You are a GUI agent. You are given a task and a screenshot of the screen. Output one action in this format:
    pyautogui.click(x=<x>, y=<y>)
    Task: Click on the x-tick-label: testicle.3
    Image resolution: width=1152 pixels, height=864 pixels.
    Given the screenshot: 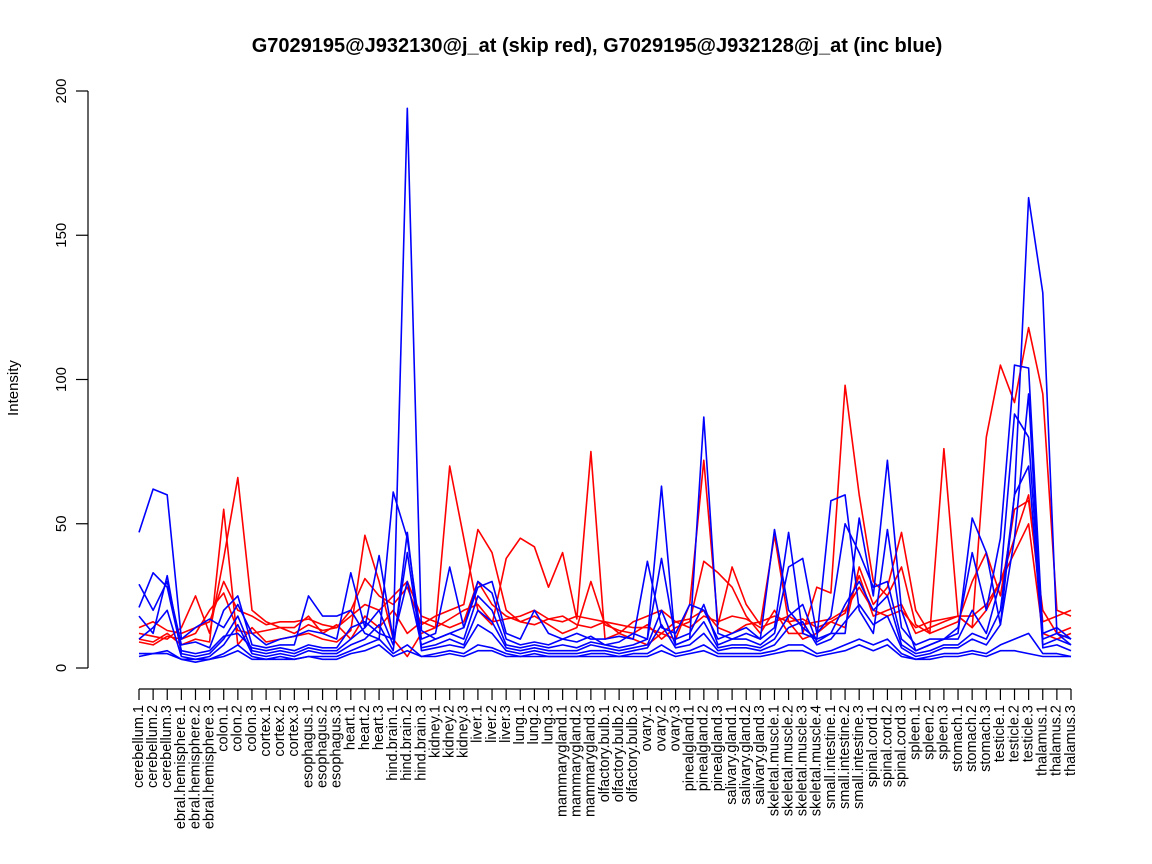 What is the action you would take?
    pyautogui.click(x=1028, y=733)
    